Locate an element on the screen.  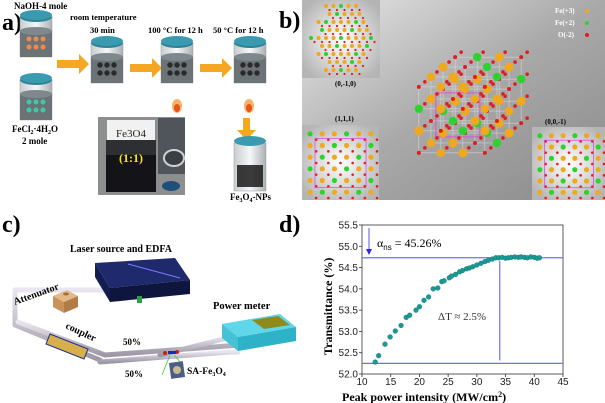
alpha-ns-annotation: αns = 45.26% is located at coordinates (409, 244).